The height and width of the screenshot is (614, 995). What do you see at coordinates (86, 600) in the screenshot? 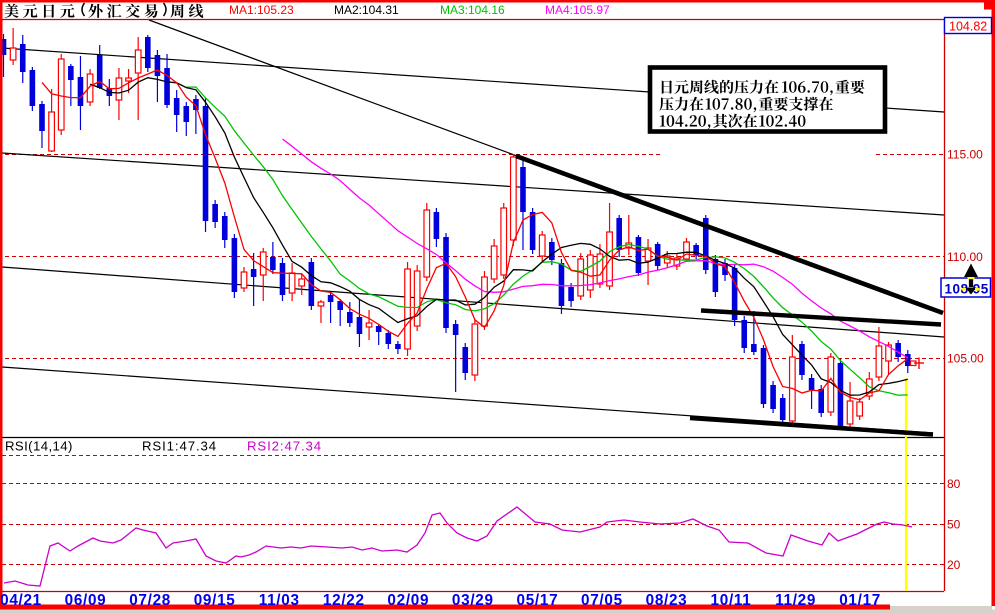
I see `svg-text: 06/09` at bounding box center [86, 600].